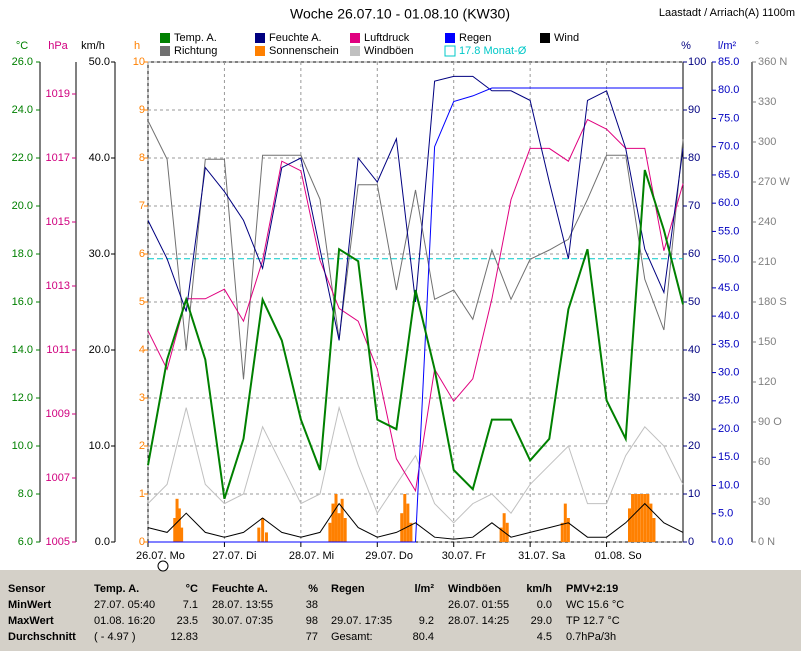  Describe the element at coordinates (116, 589) in the screenshot. I see `table-header: Temp. A.` at that location.